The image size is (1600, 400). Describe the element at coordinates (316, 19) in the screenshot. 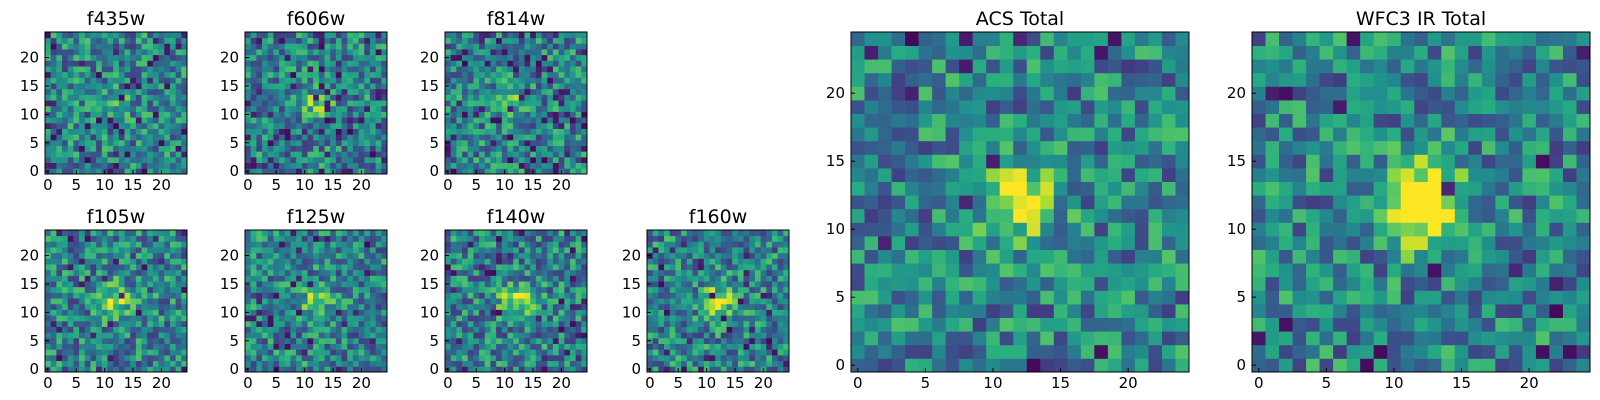

I see `plot-title: f606w` at that location.